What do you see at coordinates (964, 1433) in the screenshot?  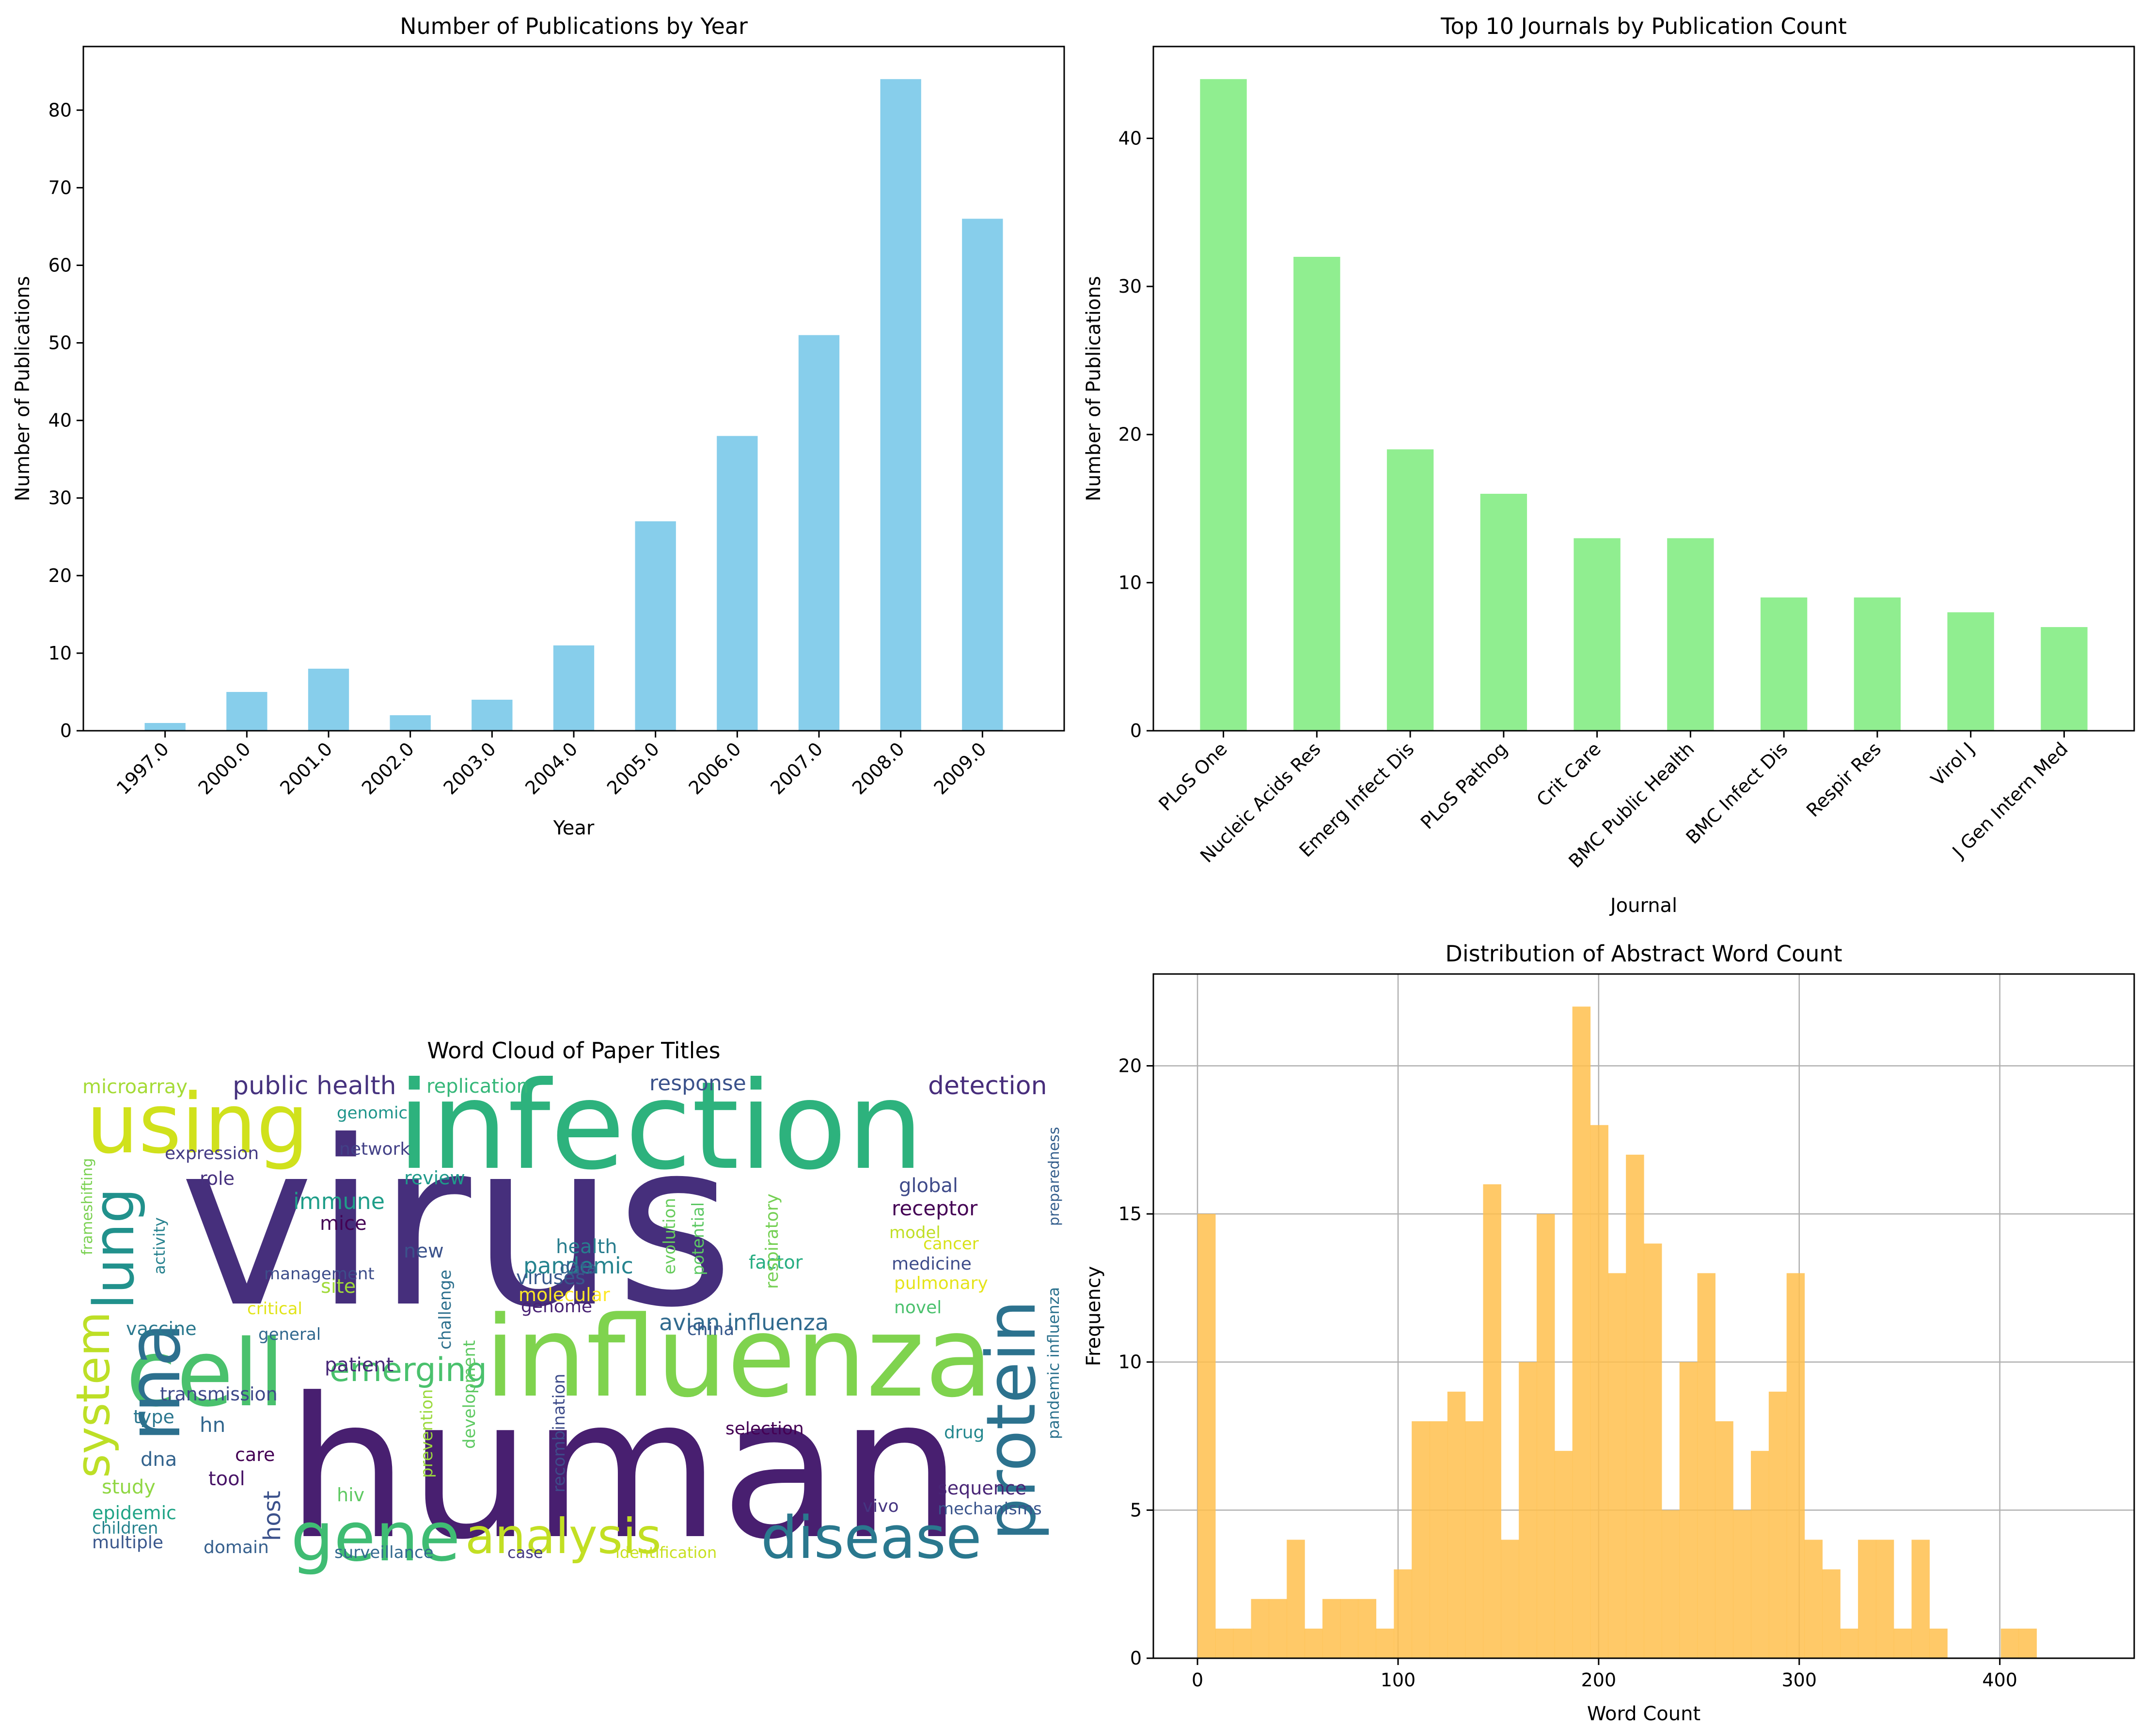 I see `word-cloud-word: drug` at bounding box center [964, 1433].